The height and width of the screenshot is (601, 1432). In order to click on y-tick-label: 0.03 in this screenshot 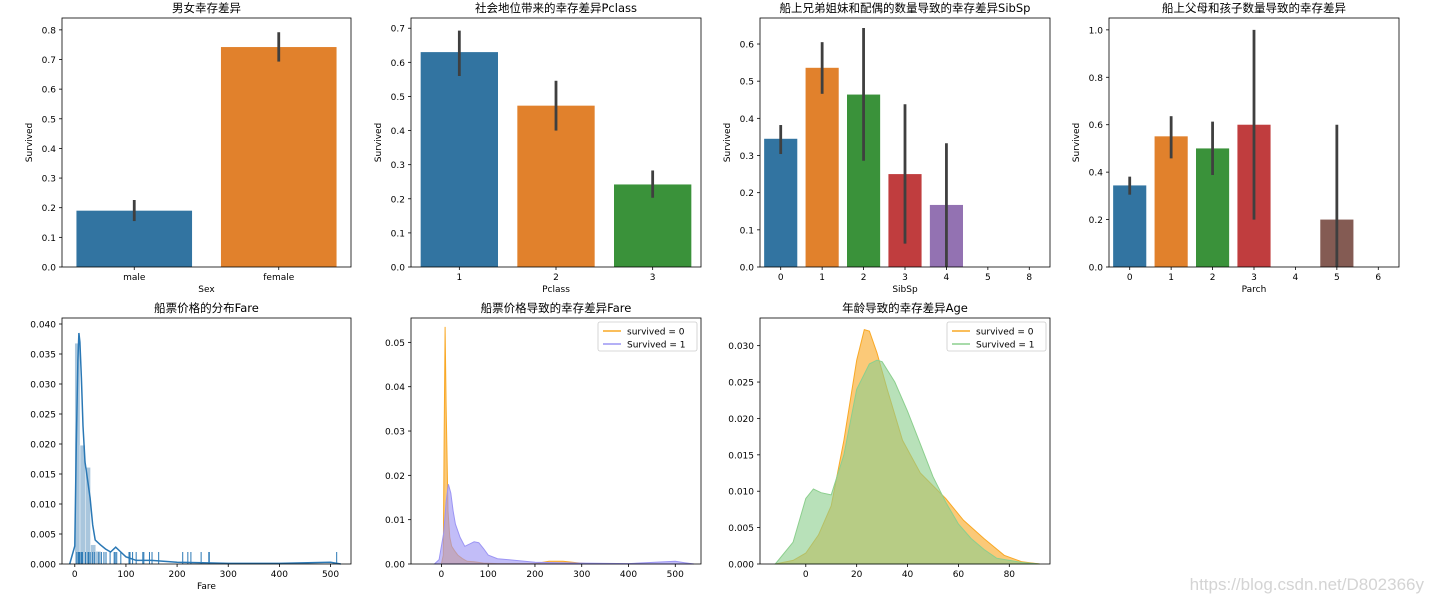, I will do `click(395, 433)`.